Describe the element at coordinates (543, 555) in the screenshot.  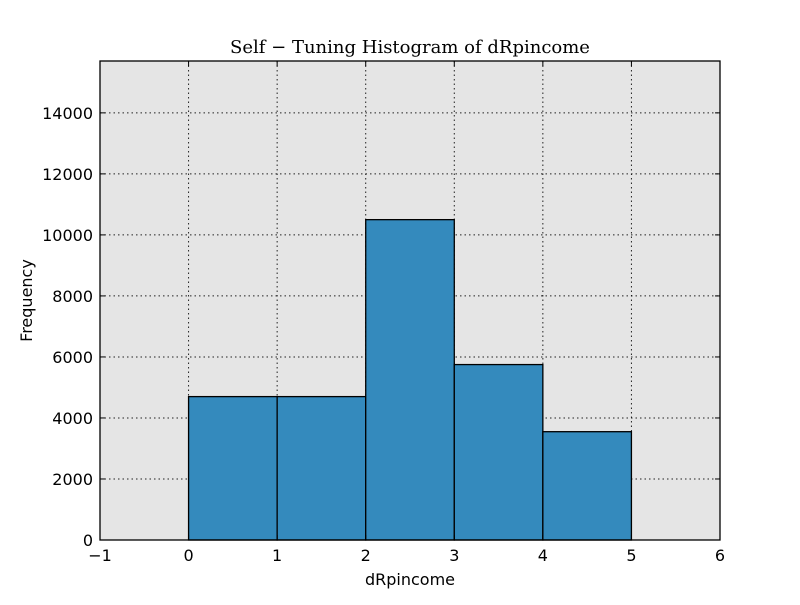
I see `x-tick-label: 4` at that location.